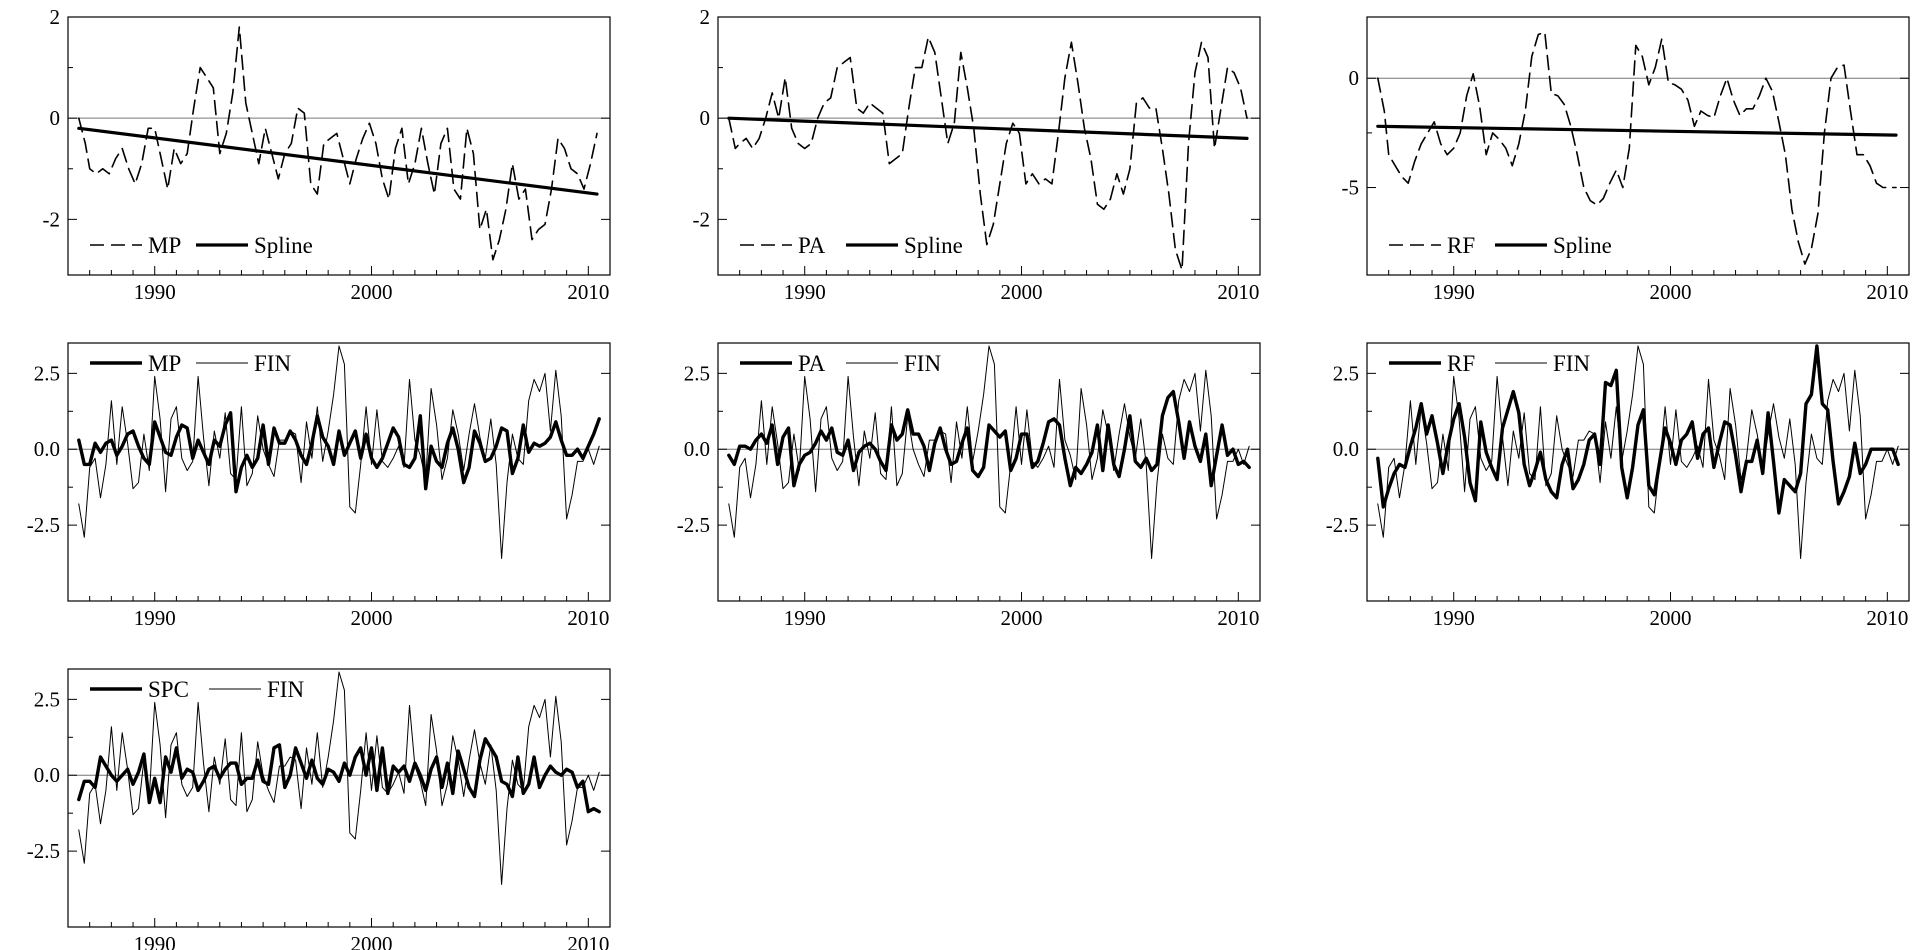 Image resolution: width=1921 pixels, height=950 pixels. Describe the element at coordinates (840, 363) in the screenshot. I see `legend: PA FIN` at that location.